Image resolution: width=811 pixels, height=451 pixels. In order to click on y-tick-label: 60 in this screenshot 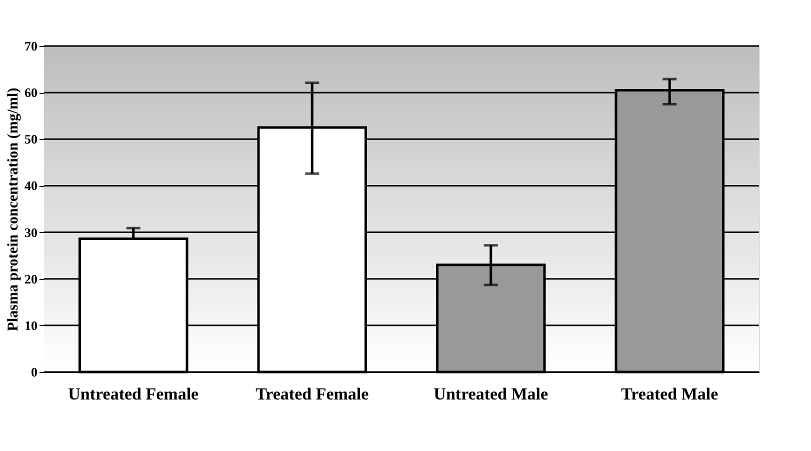, I will do `click(31, 92)`.